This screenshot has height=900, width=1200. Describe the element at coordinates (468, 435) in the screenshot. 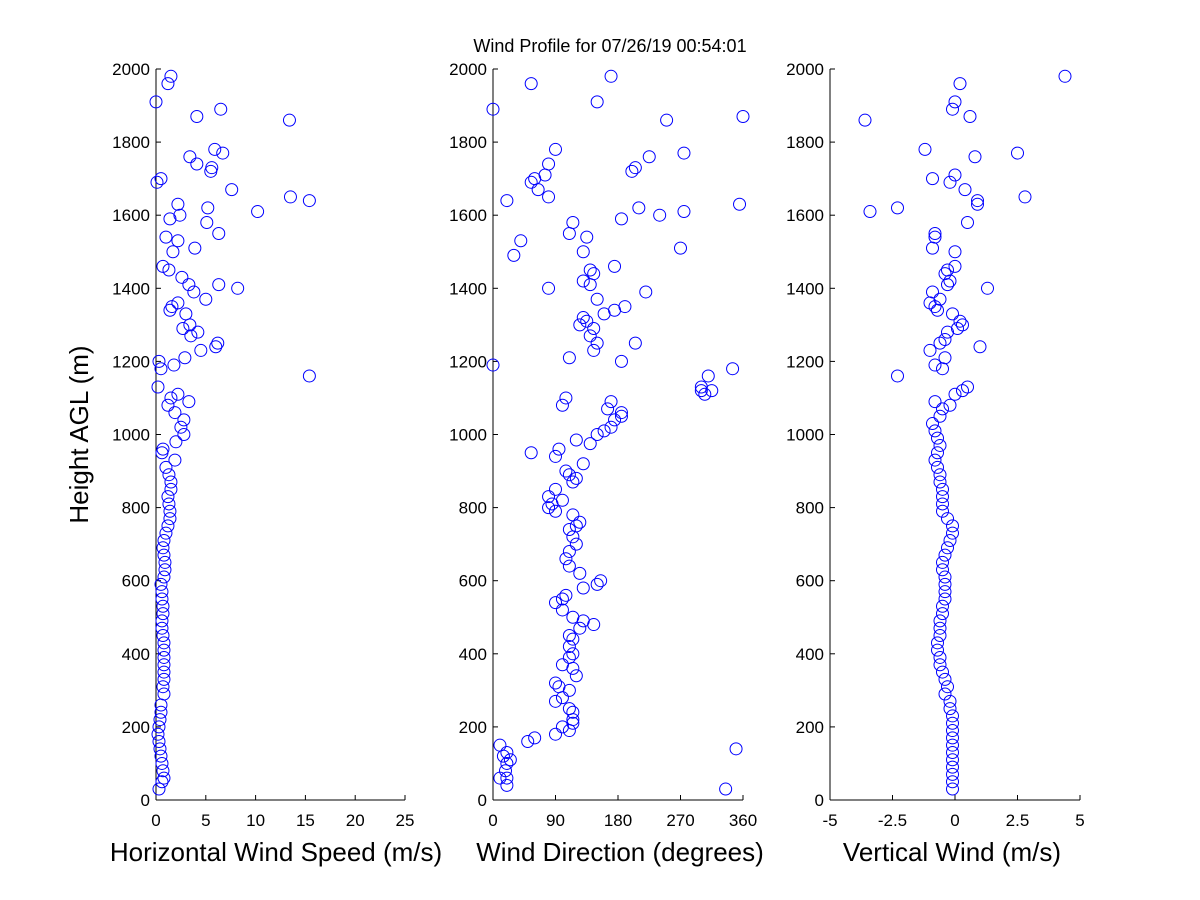

I see `y-tick-label: 1000` at that location.